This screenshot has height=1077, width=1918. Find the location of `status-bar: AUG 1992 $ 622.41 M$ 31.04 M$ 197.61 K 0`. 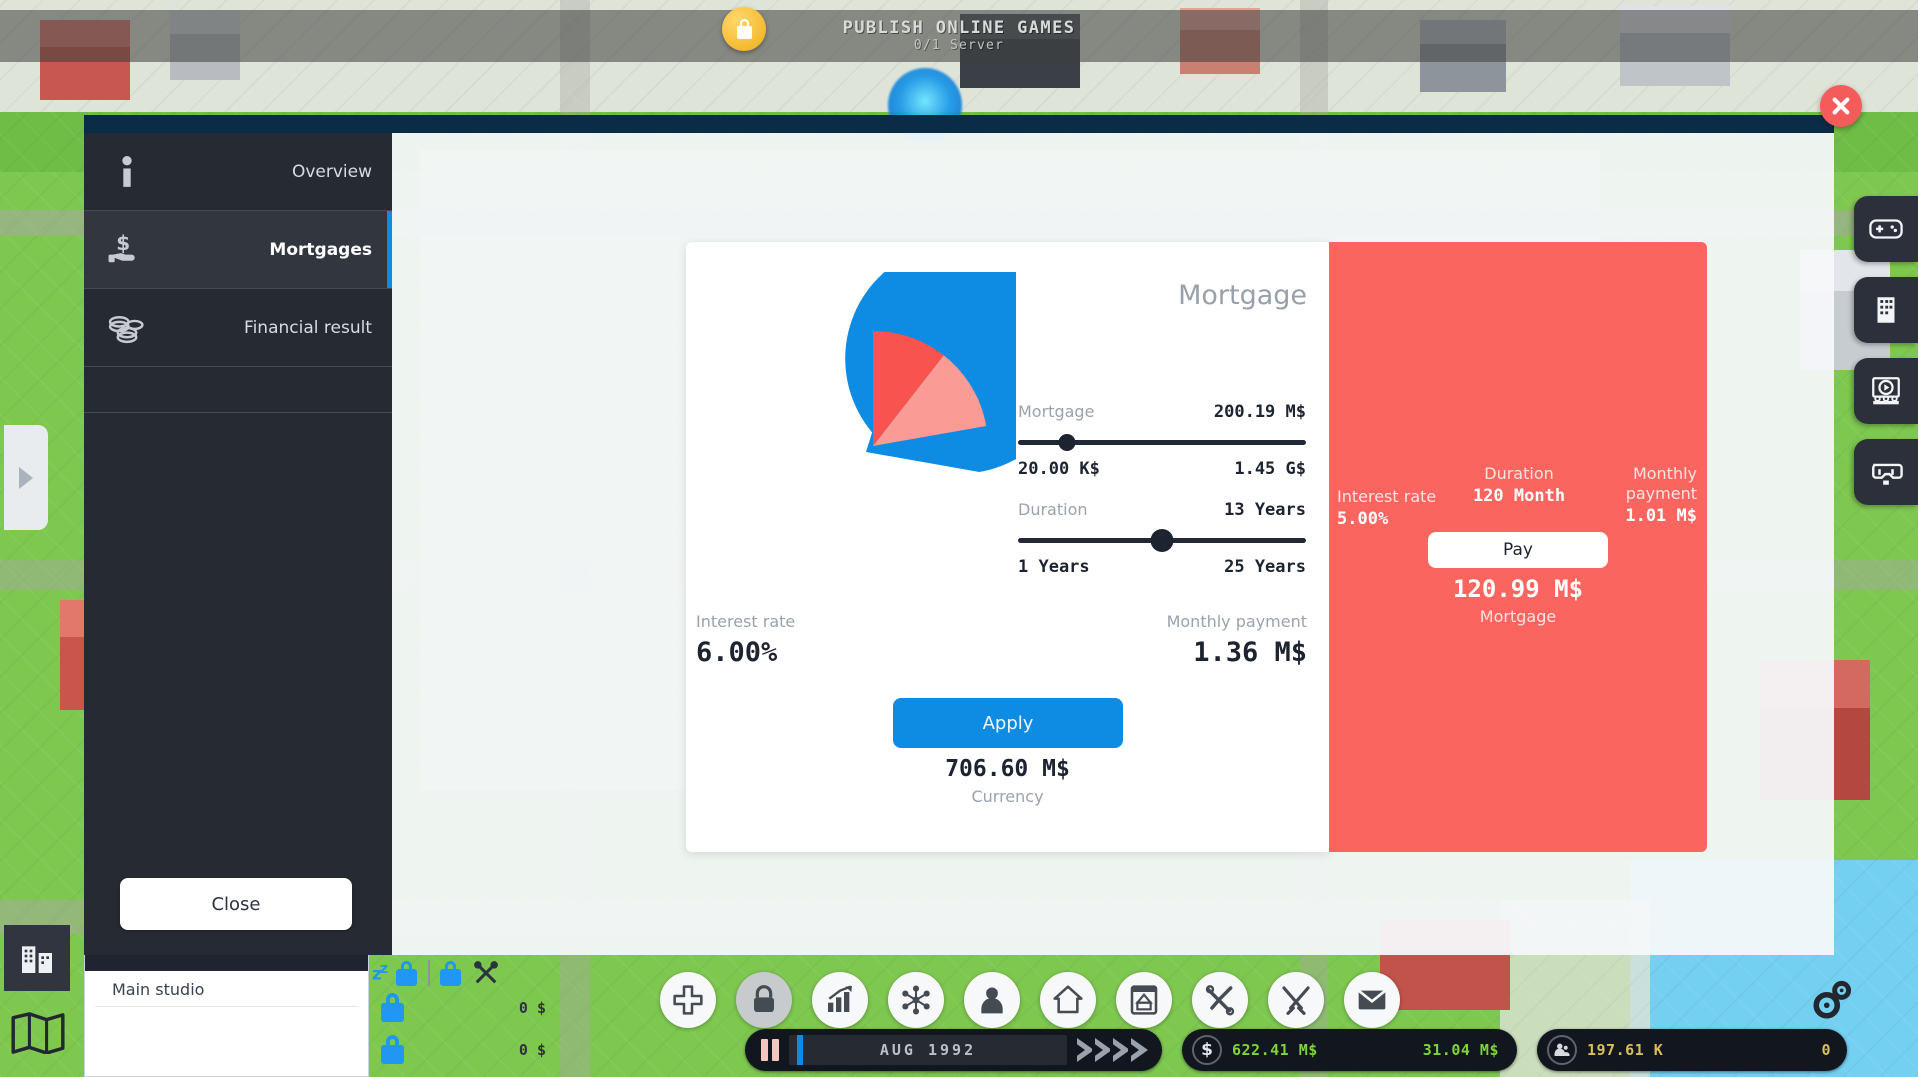

status-bar: AUG 1992 $ 622.41 M$ 31.04 M$ 197.61 K 0 is located at coordinates (1296, 1050).